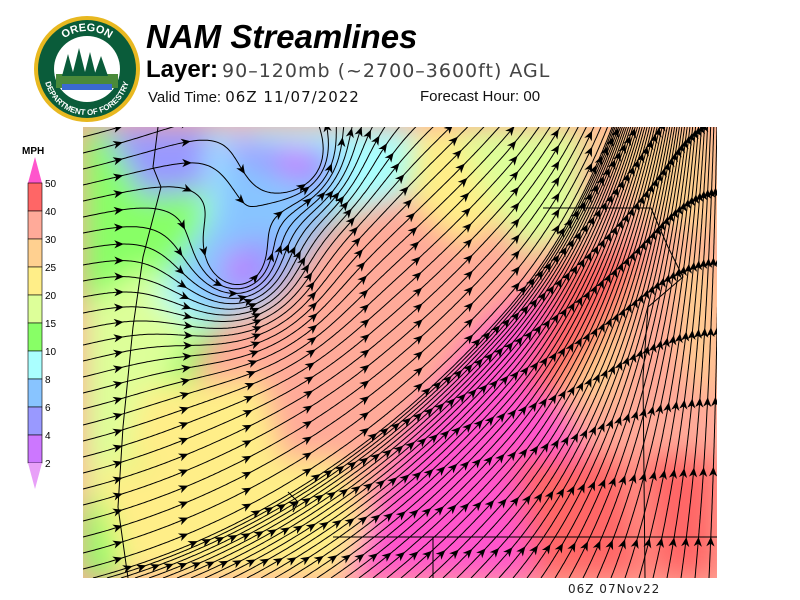  I want to click on legend-tick: 40, so click(51, 212).